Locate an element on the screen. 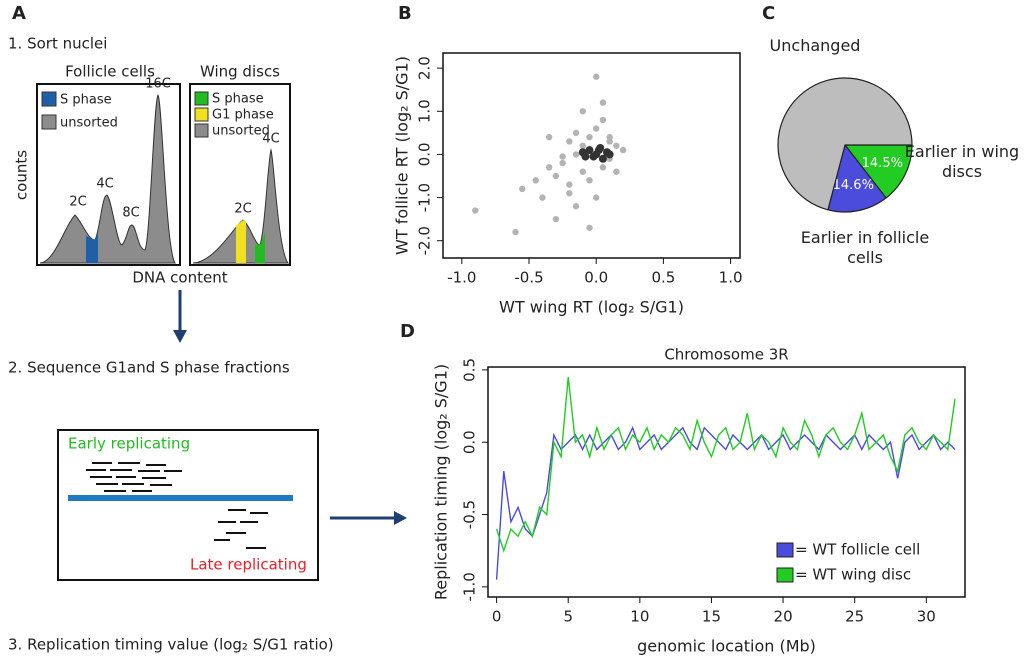 This screenshot has height=657, width=1024. panel-letter: B is located at coordinates (405, 13).